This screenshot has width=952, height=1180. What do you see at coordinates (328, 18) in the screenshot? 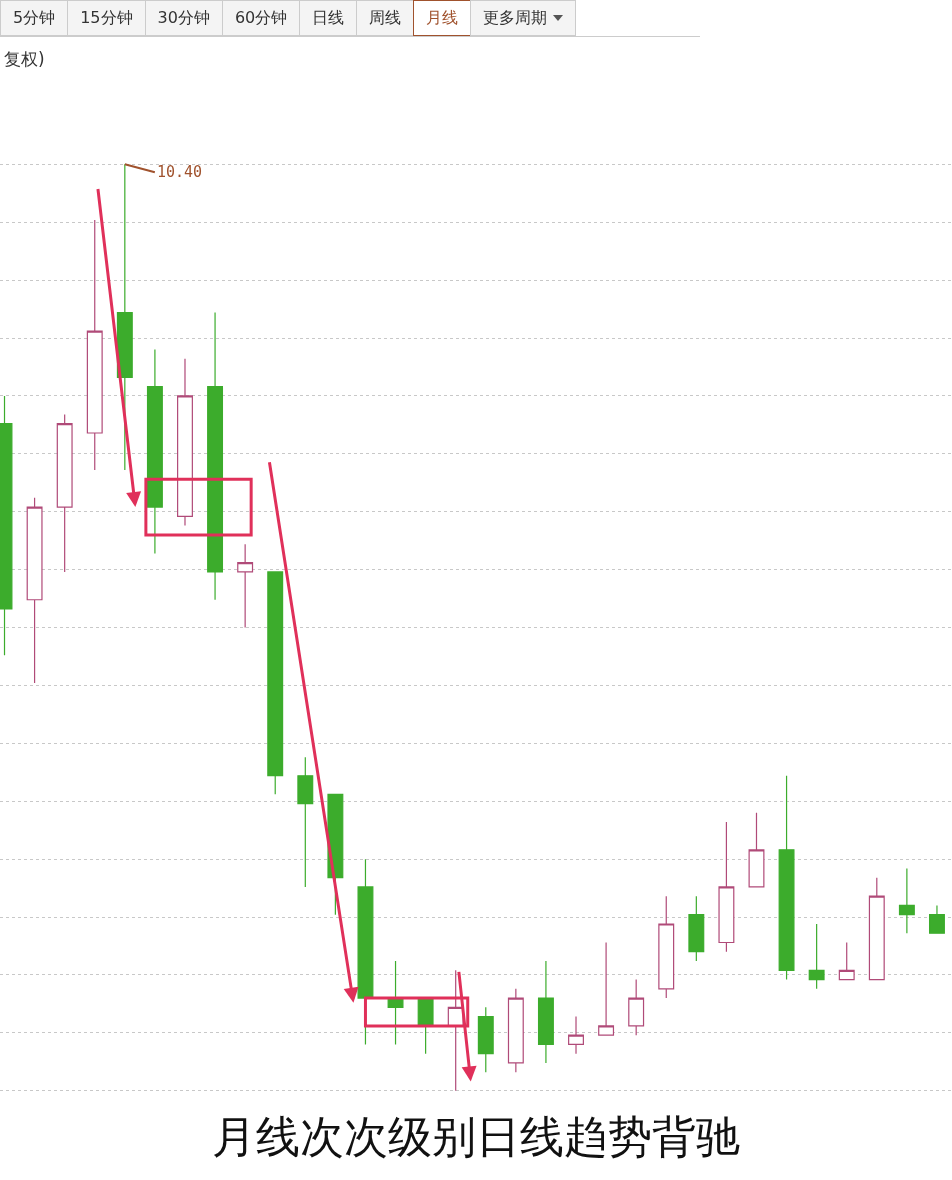
I see `text: 日线` at bounding box center [328, 18].